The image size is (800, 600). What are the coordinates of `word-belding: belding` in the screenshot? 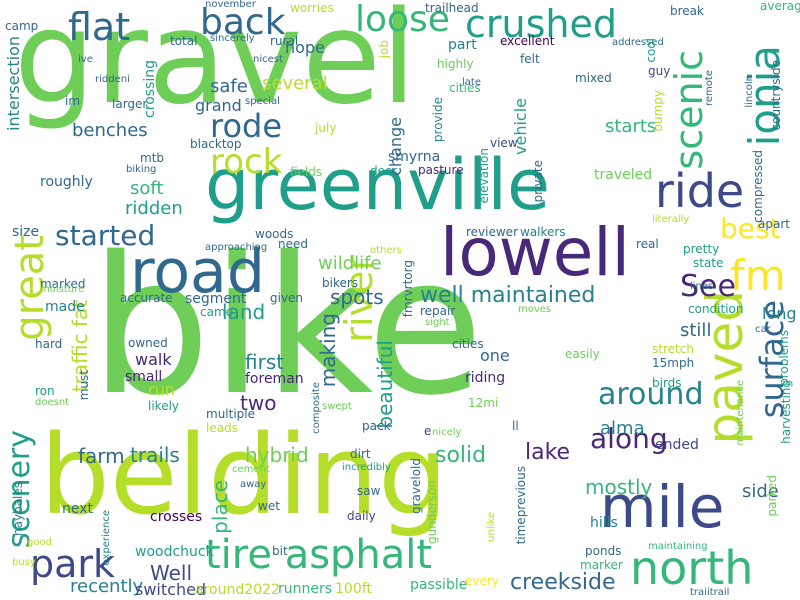 It's located at (244, 475).